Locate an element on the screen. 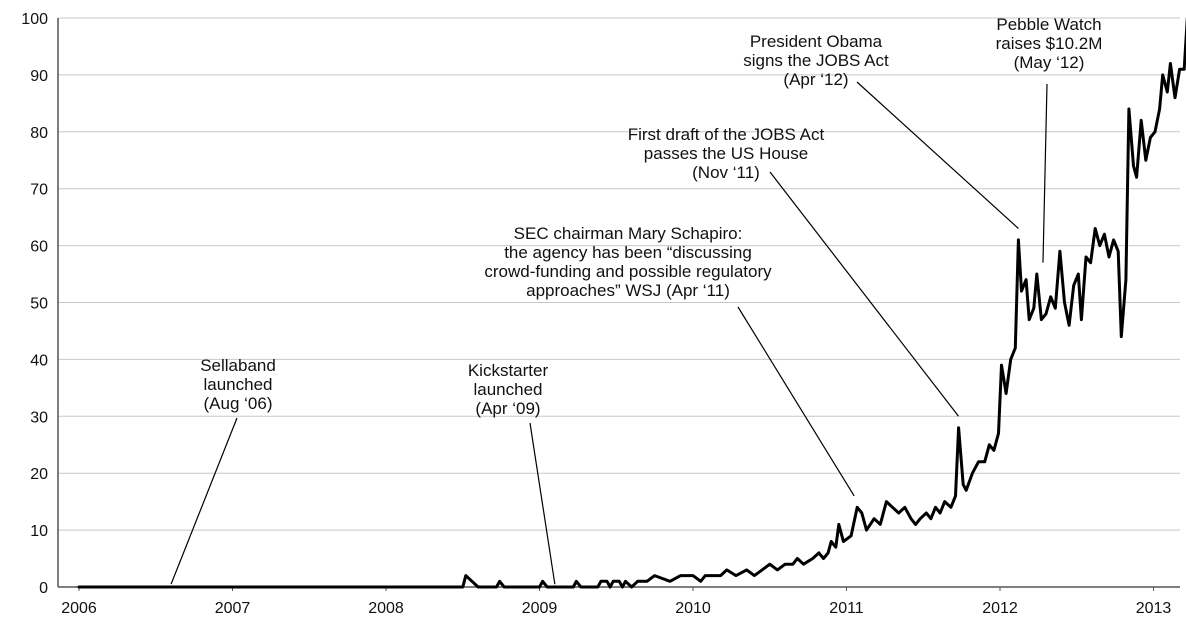 The height and width of the screenshot is (619, 1186). y-tick-label: 60 is located at coordinates (39, 247).